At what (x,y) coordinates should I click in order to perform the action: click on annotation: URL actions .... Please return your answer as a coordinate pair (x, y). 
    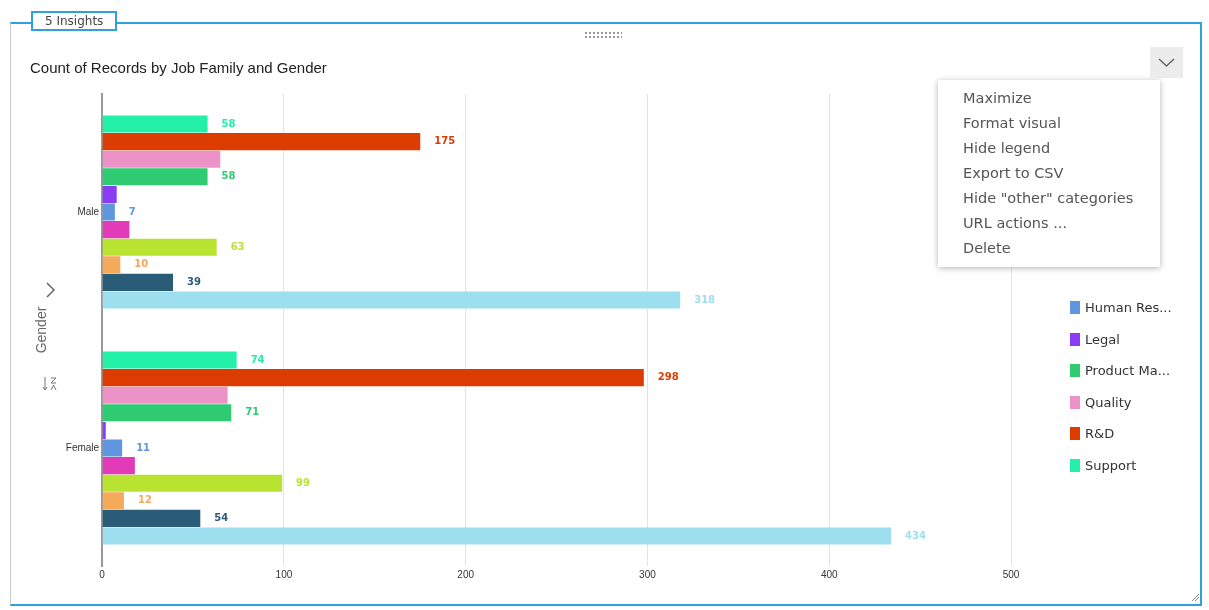
    Looking at the image, I should click on (1015, 223).